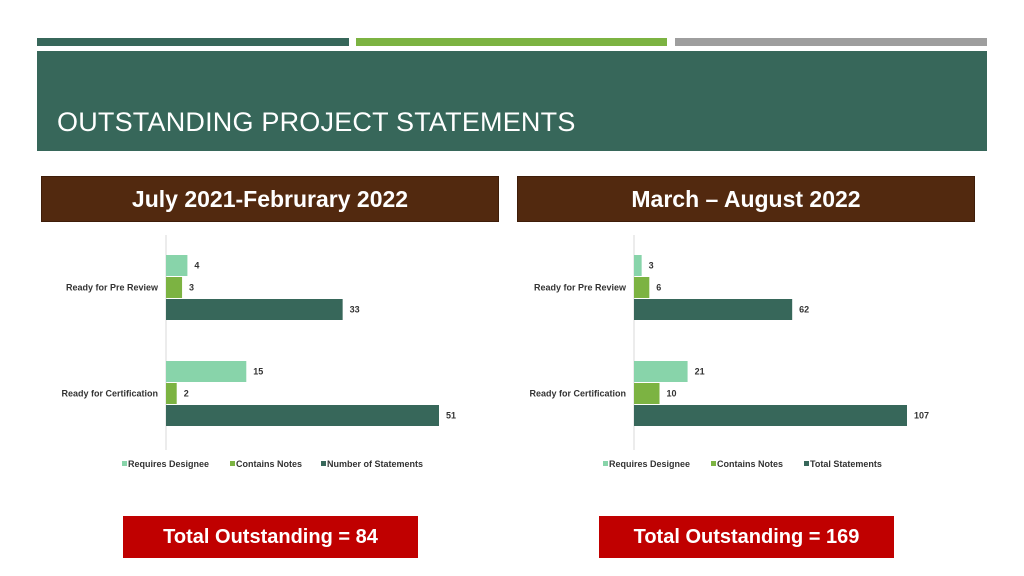  I want to click on data-label: 4, so click(196, 266).